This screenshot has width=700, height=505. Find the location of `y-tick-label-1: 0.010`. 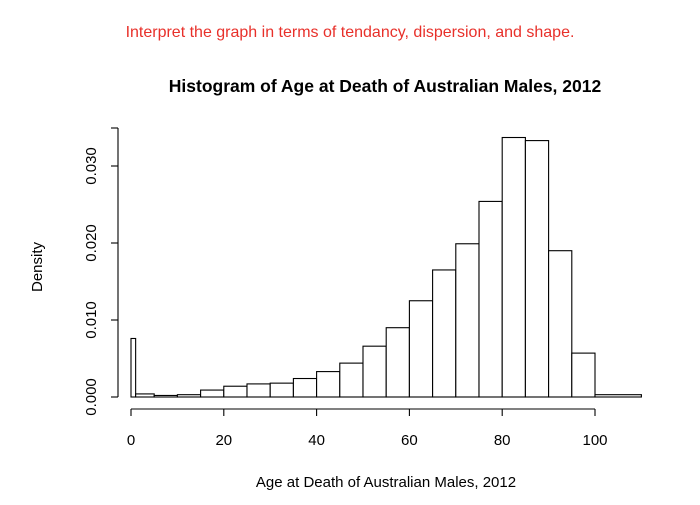

y-tick-label-1: 0.010 is located at coordinates (91, 320).